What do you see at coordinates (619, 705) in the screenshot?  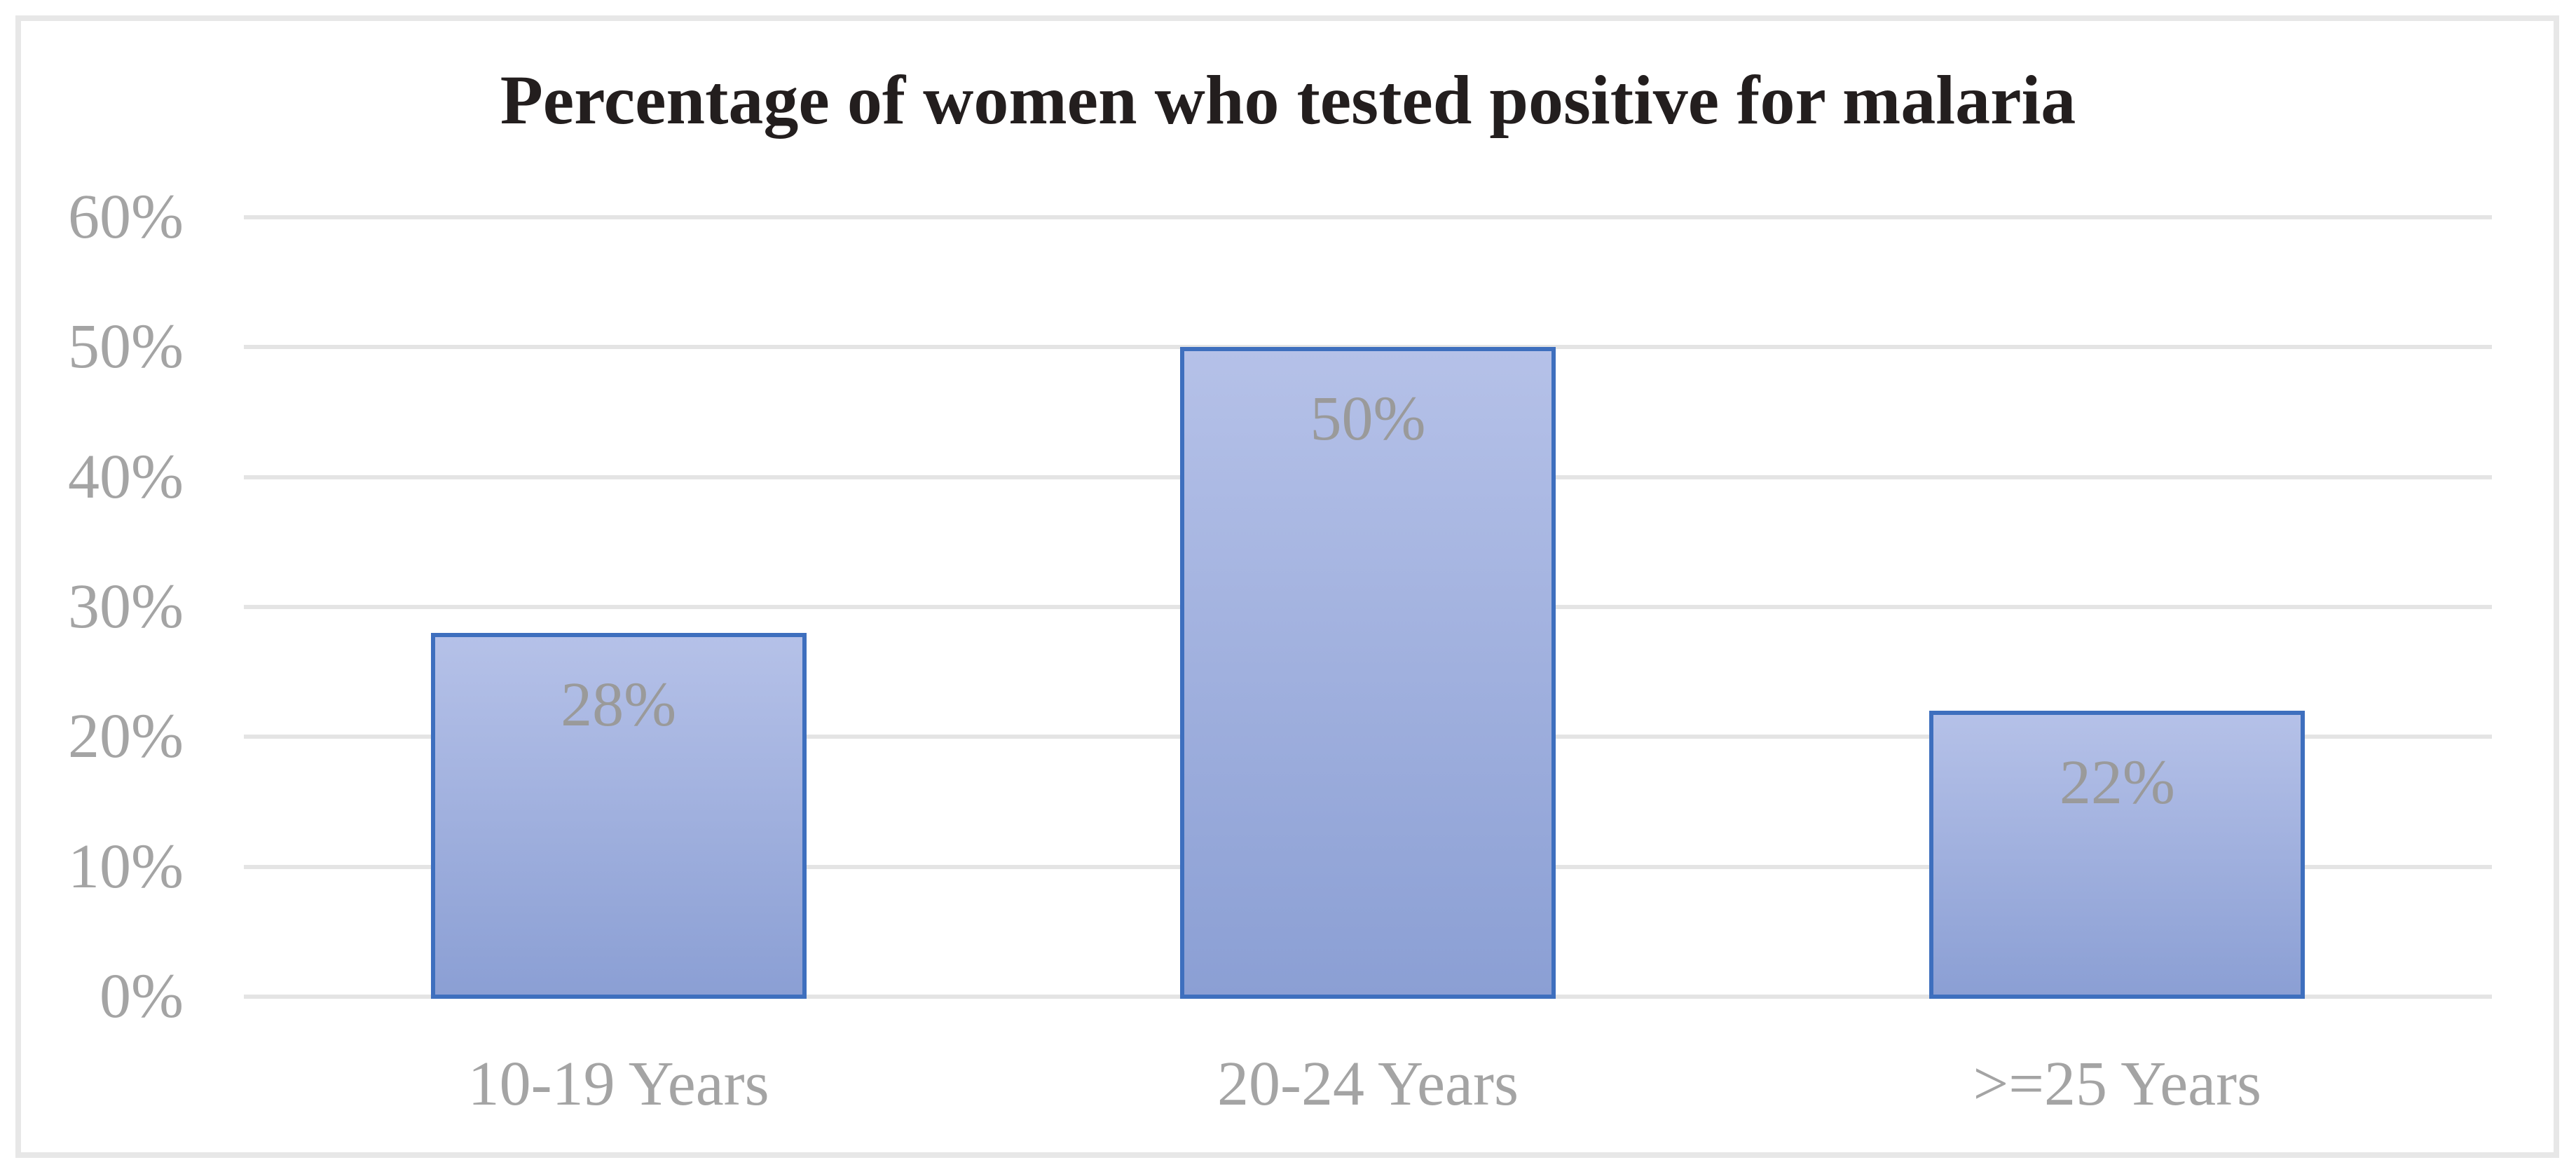 I see `bar-value-label: 28%` at bounding box center [619, 705].